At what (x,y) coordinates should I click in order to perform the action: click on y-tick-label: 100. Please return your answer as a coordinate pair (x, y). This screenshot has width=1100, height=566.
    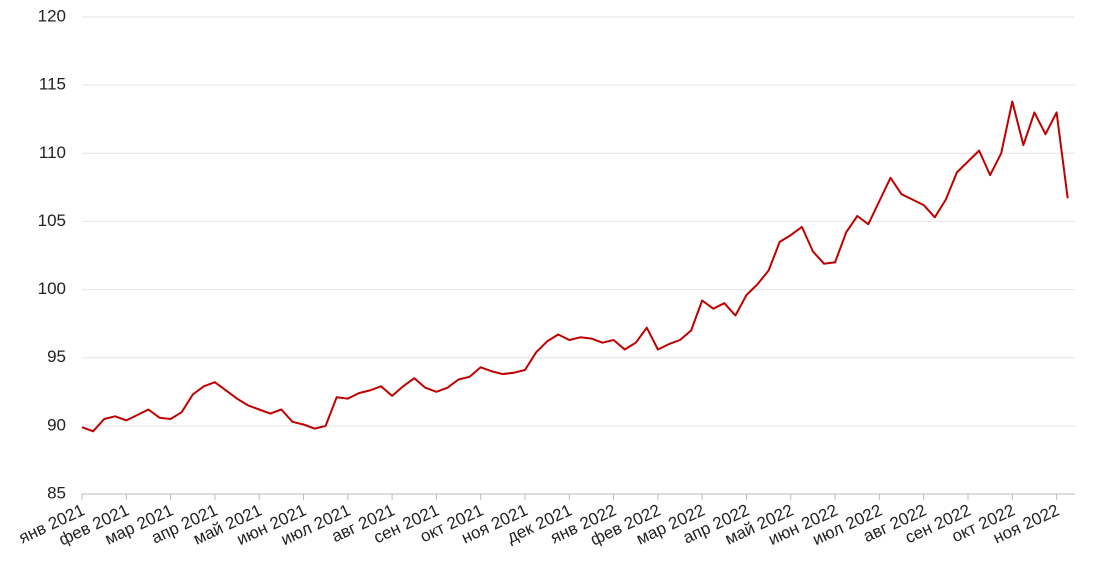
    Looking at the image, I should click on (52, 288).